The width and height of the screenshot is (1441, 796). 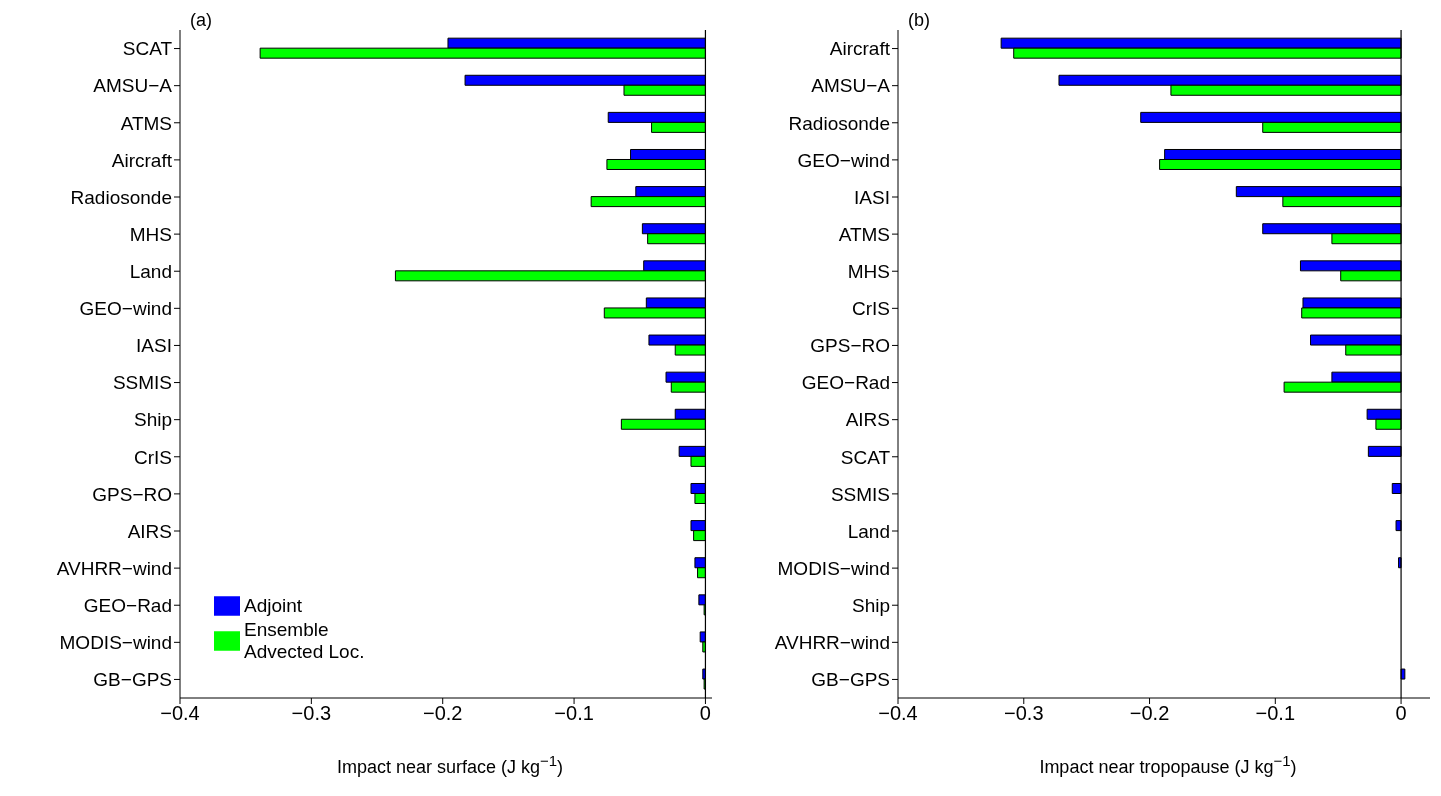 I want to click on x-axis-title: Impact near tropopause (J kg$^{−1}$), so click(x=1168, y=765).